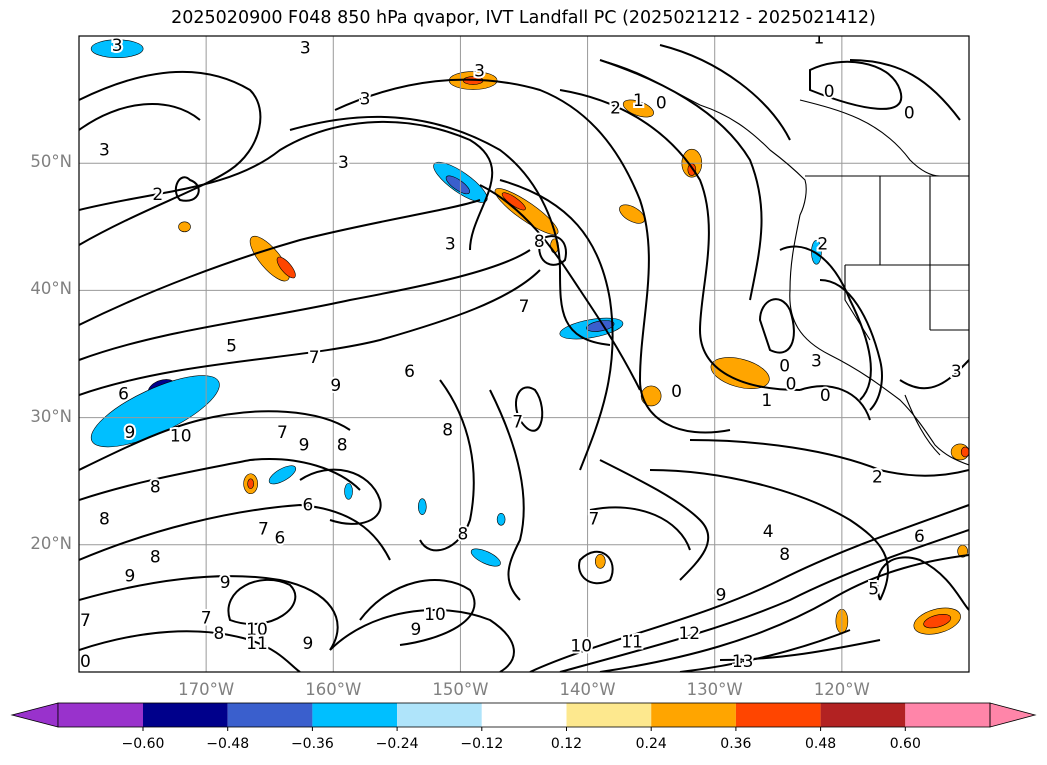  Describe the element at coordinates (460, 689) in the screenshot. I see `lon-tick-label: 150°W` at that location.